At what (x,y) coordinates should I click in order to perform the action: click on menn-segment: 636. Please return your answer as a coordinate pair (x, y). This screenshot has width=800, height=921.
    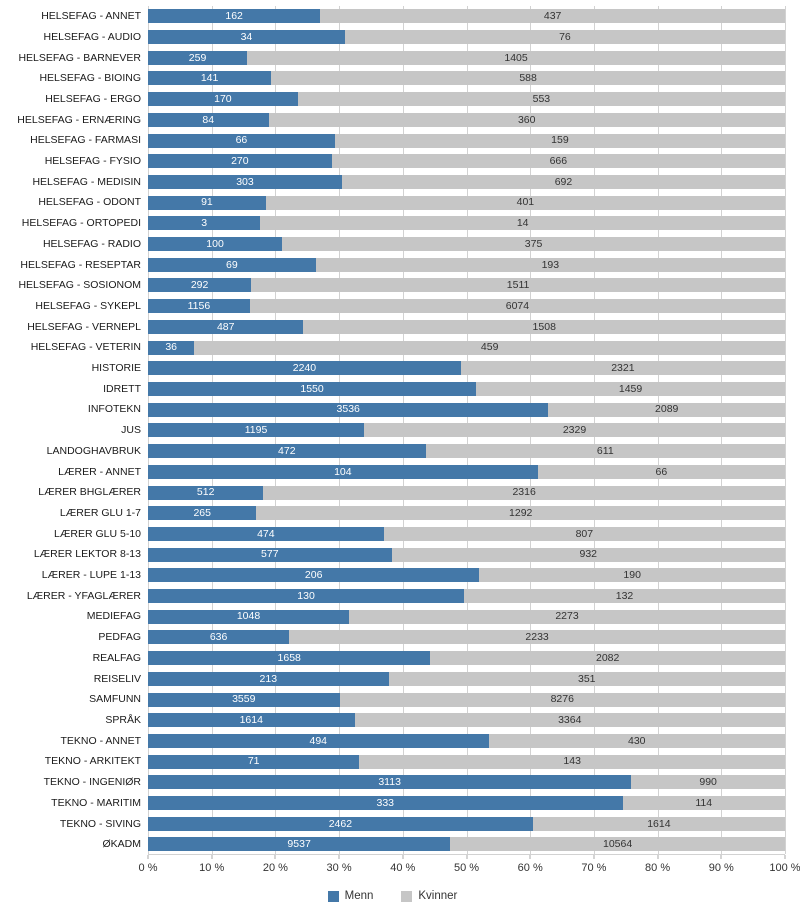
    Looking at the image, I should click on (219, 637).